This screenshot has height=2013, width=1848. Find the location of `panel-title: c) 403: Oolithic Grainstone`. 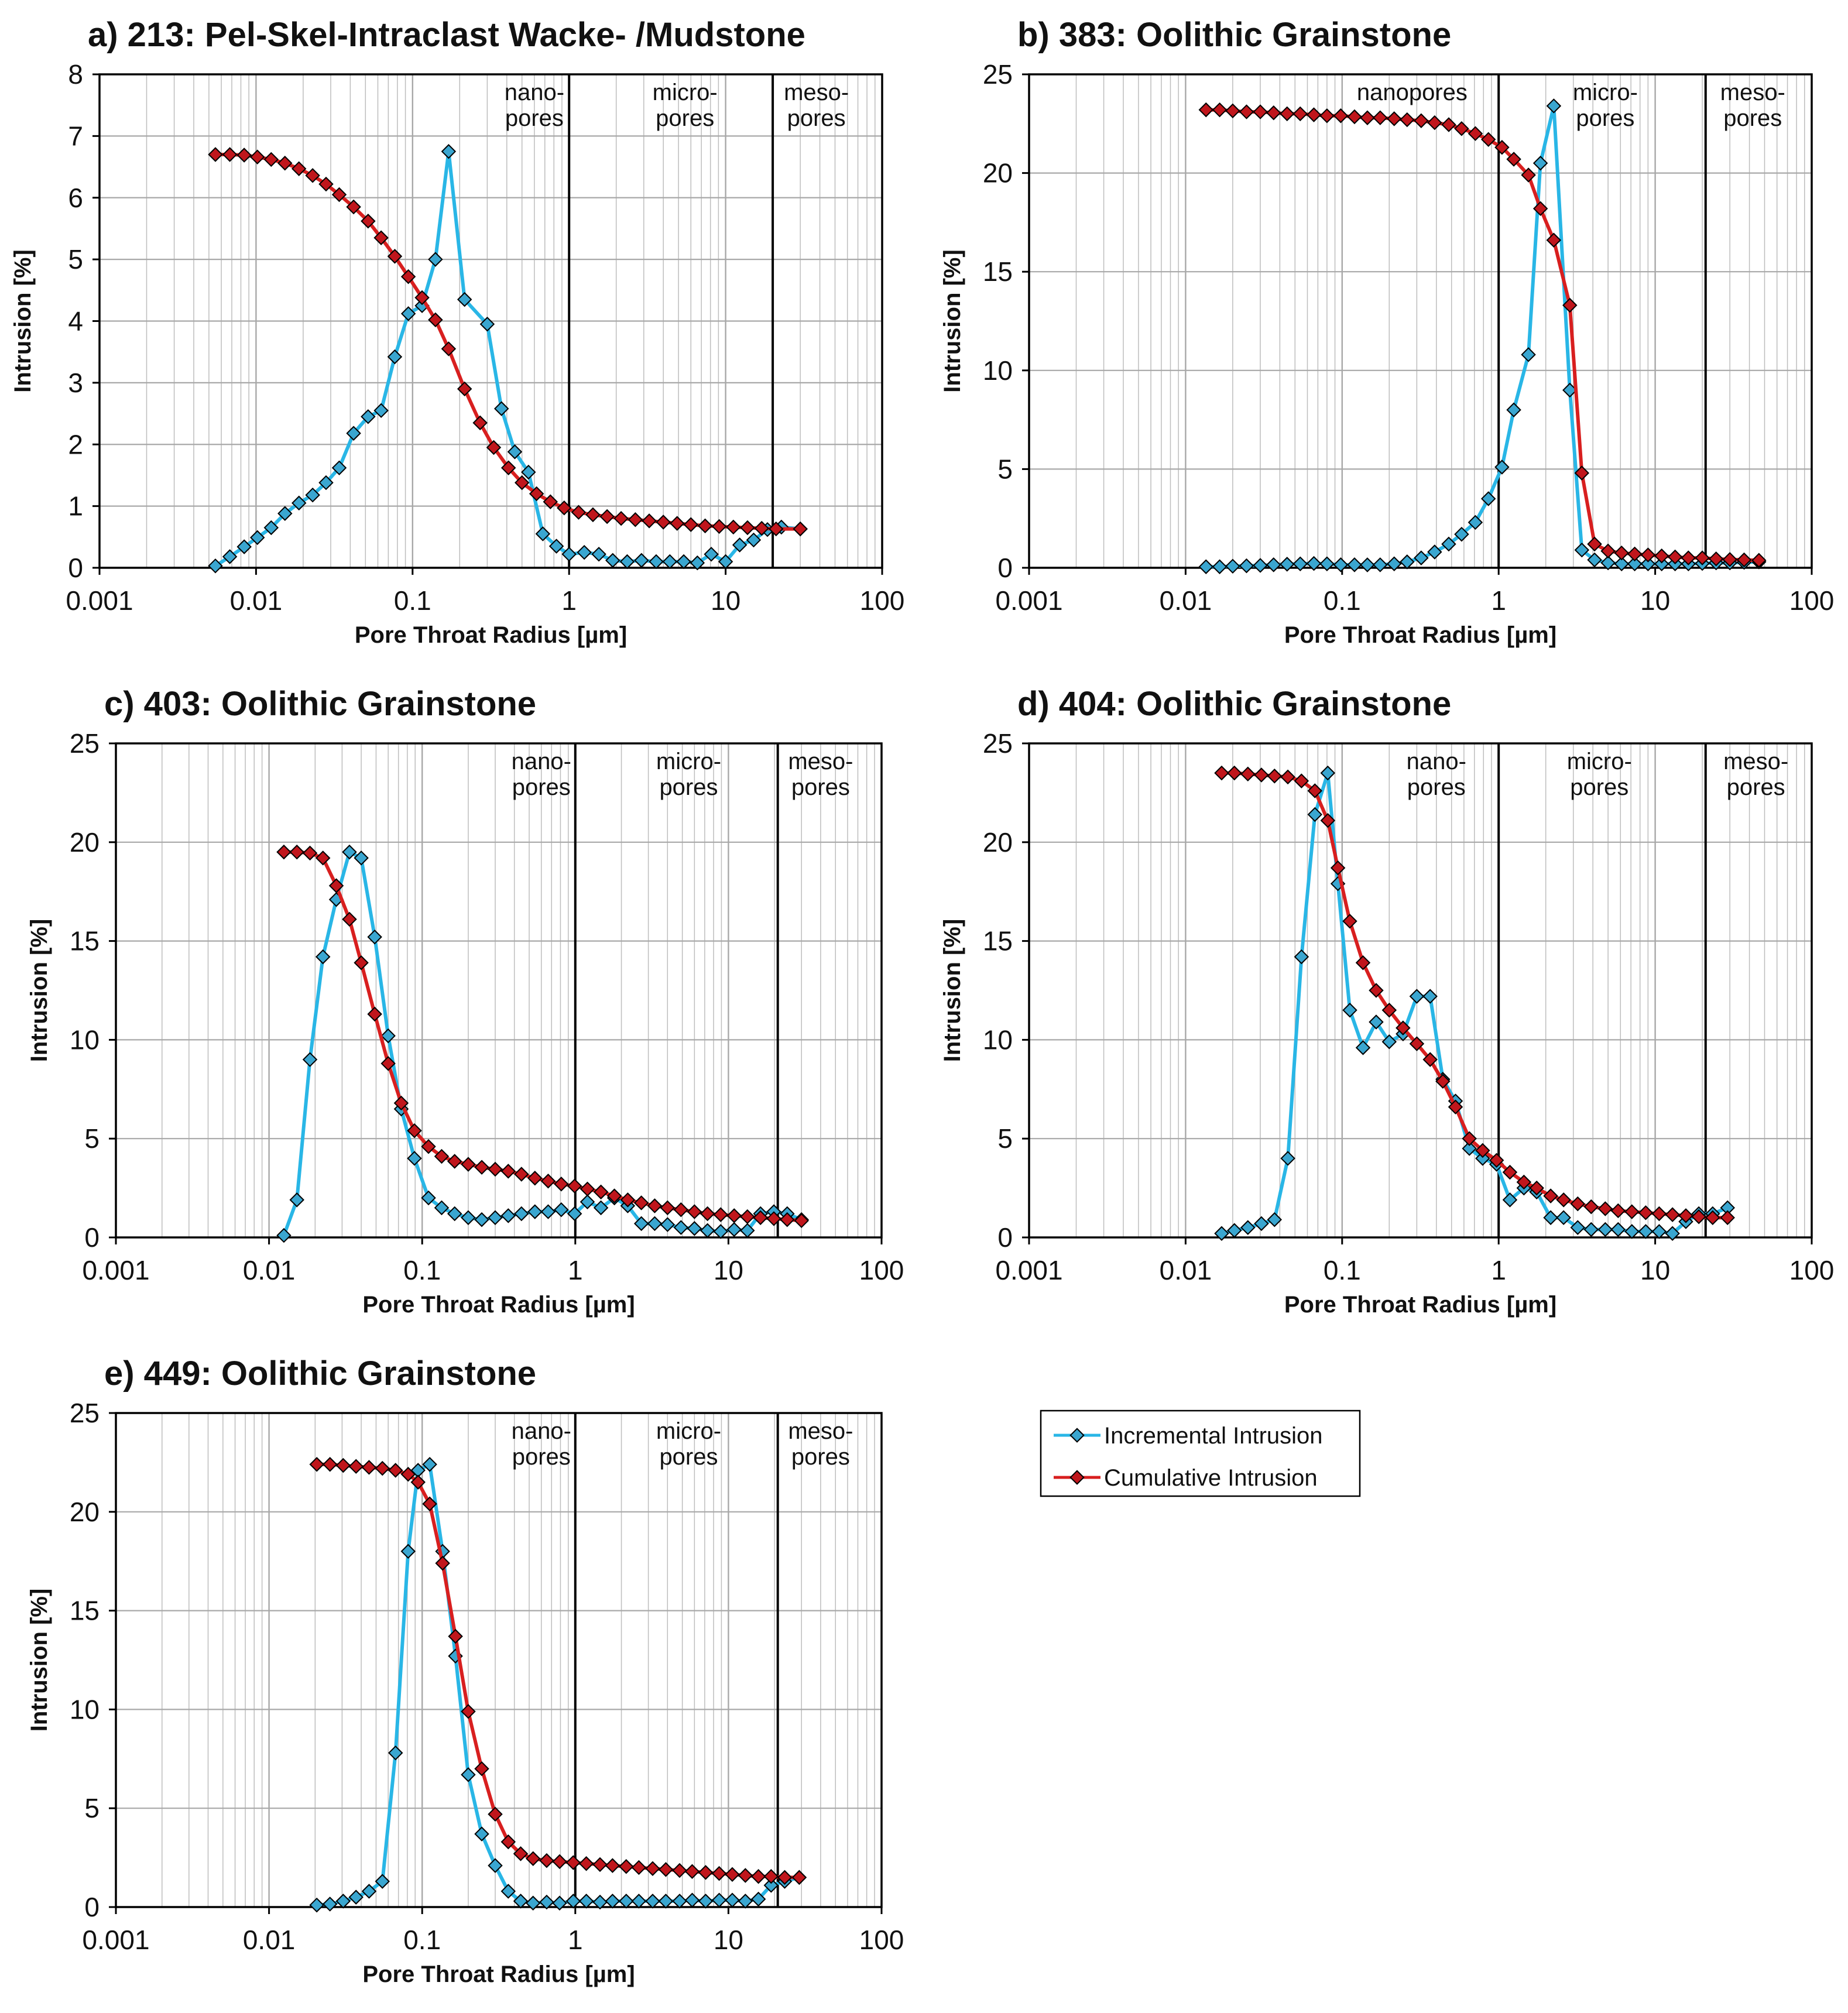

panel-title: c) 403: Oolithic Grainstone is located at coordinates (320, 704).